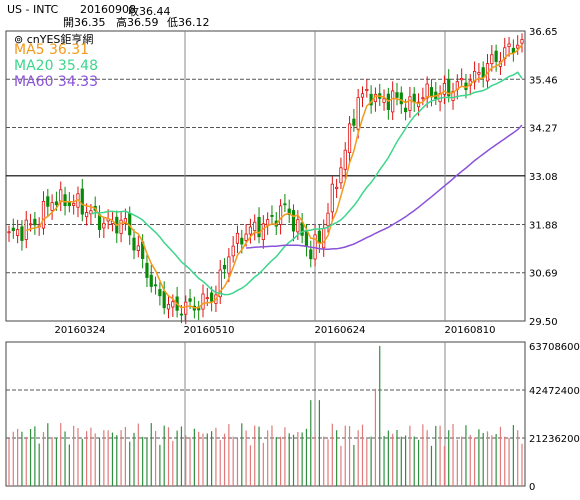 The height and width of the screenshot is (500, 580). What do you see at coordinates (543, 322) in the screenshot?
I see `price-y-tick: 29.50` at bounding box center [543, 322].